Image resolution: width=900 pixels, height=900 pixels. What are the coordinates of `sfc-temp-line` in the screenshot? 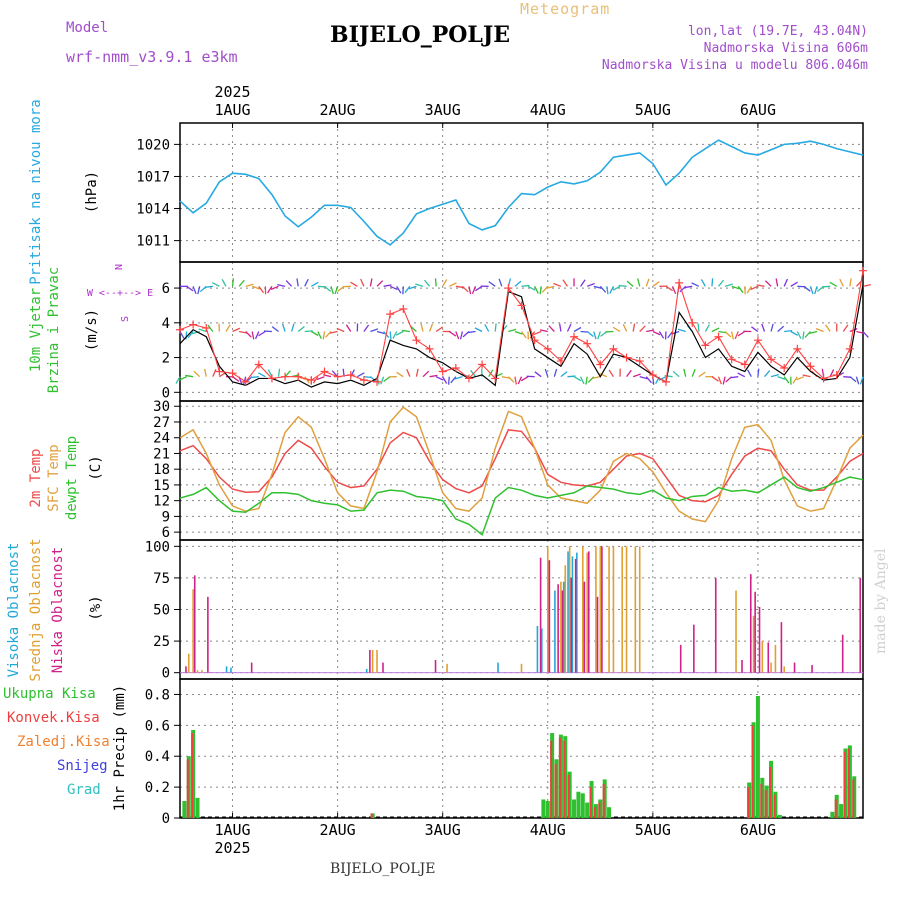 It's located at (521, 464).